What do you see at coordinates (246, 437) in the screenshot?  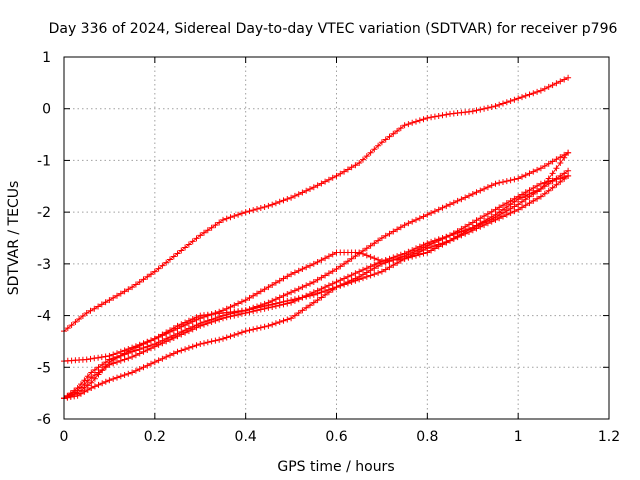 I see `x-tick-label: 0.4` at bounding box center [246, 437].